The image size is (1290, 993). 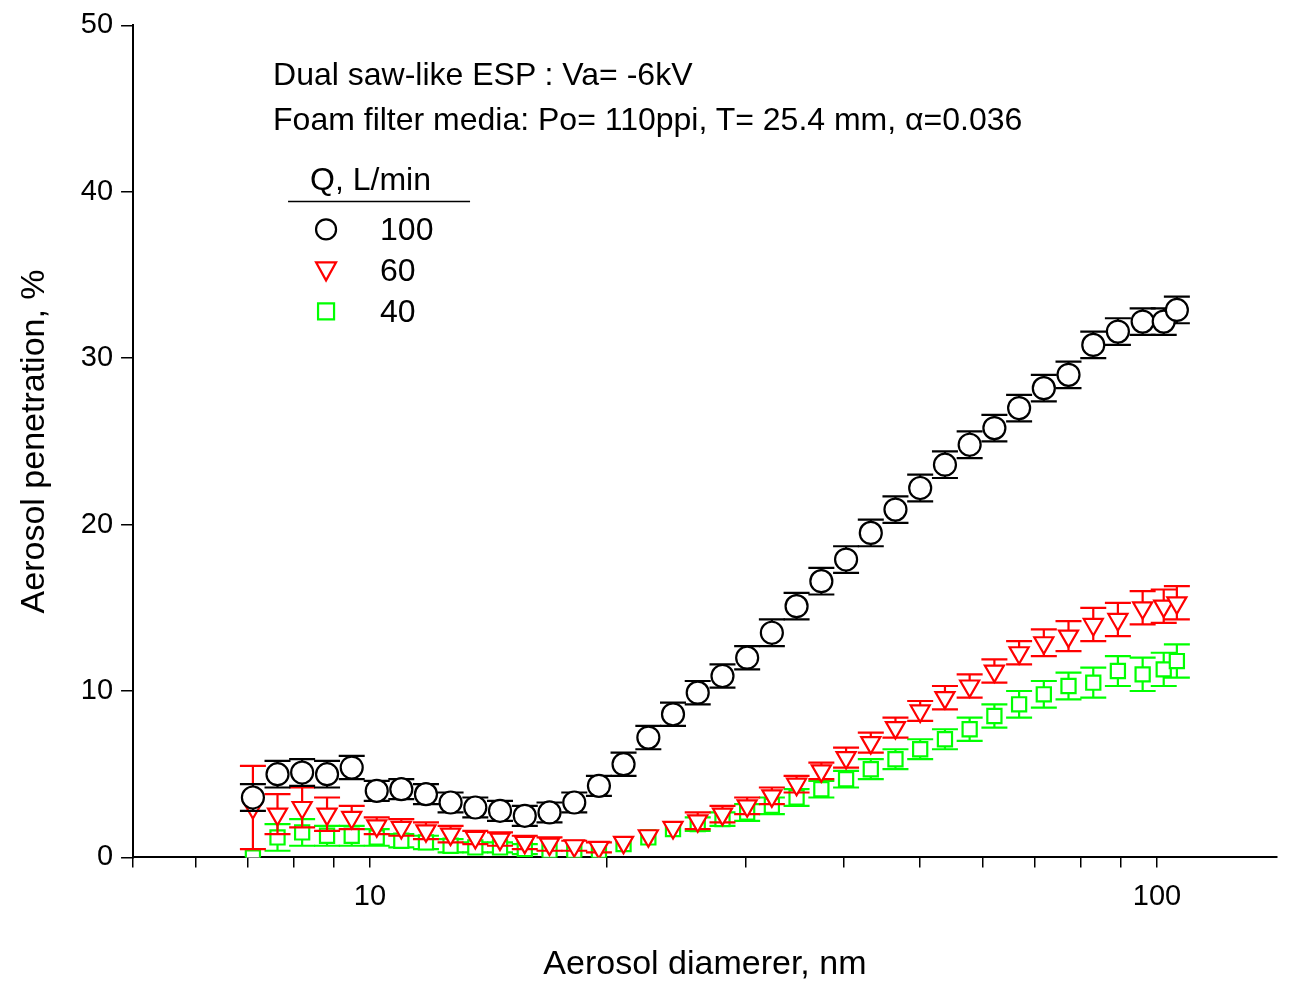 I want to click on legend-label: 100, so click(x=407, y=229).